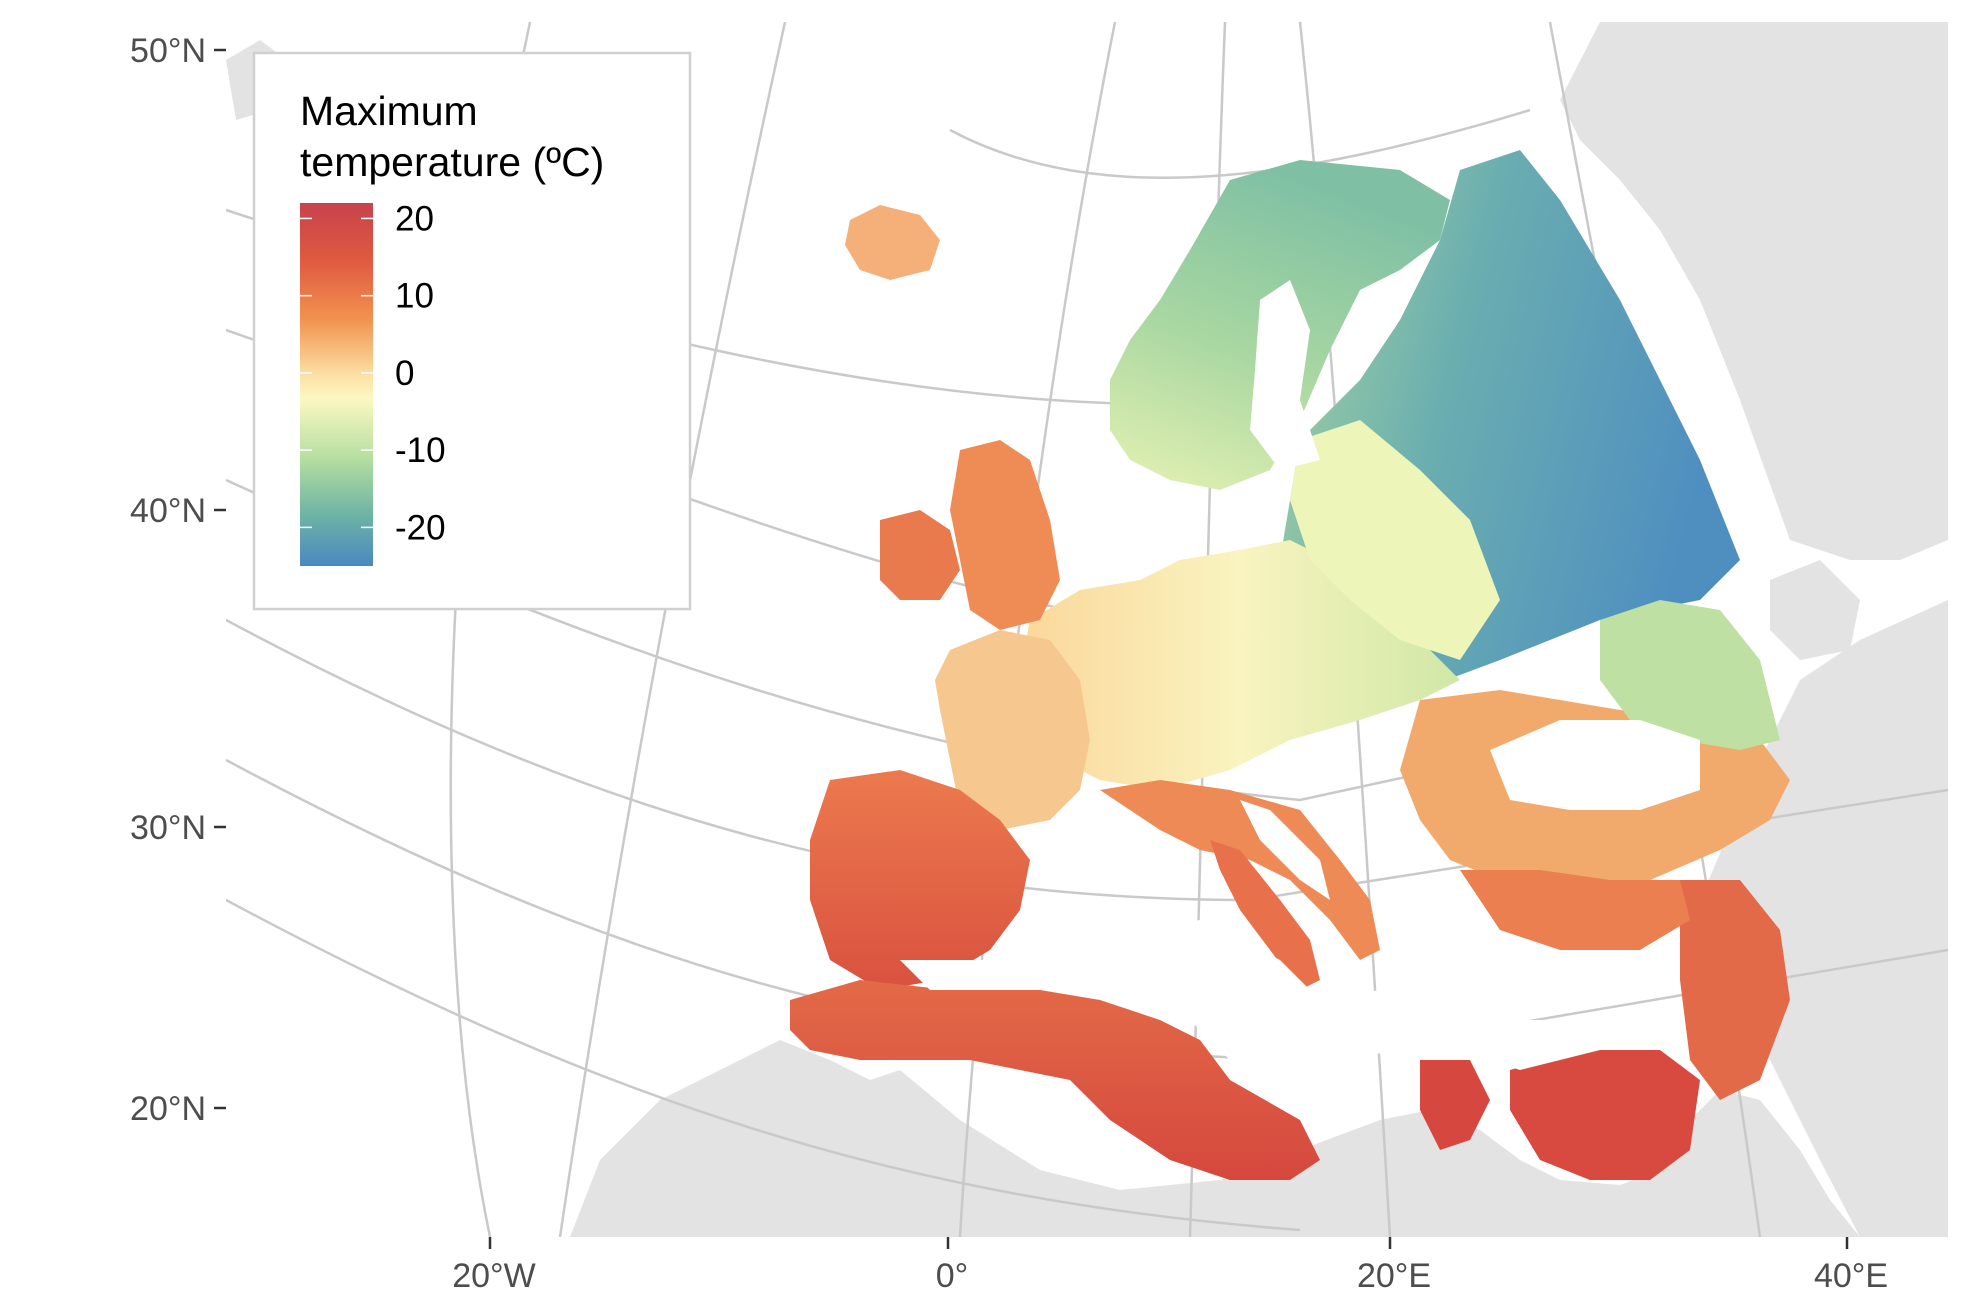 The image size is (1980, 1299). What do you see at coordinates (168, 511) in the screenshot?
I see `lat-label-40n: 40°N` at bounding box center [168, 511].